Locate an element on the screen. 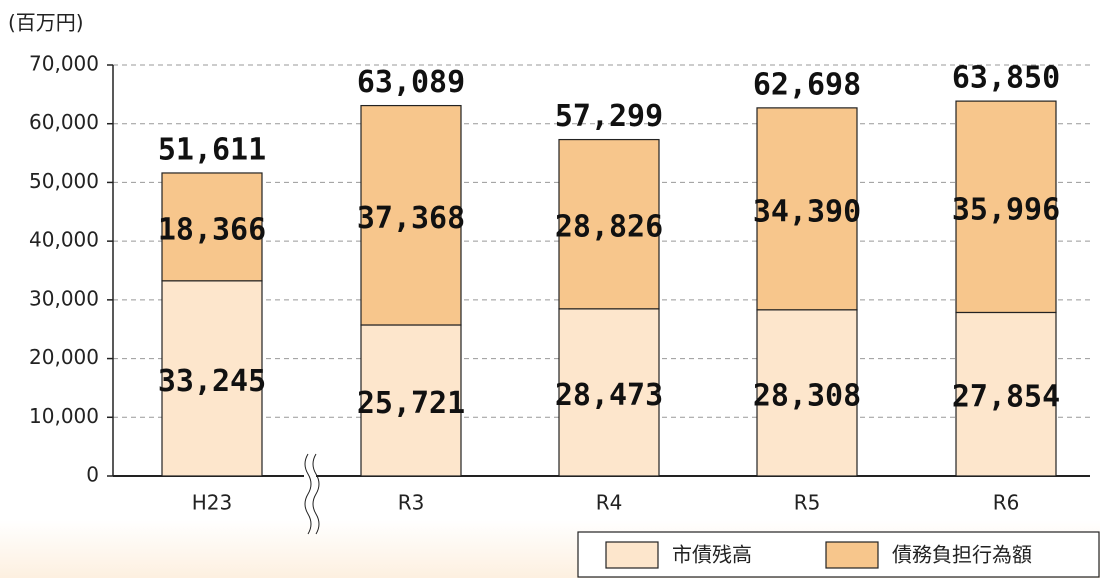 This screenshot has width=1100, height=578. y-tick-label: 0 is located at coordinates (92, 475).